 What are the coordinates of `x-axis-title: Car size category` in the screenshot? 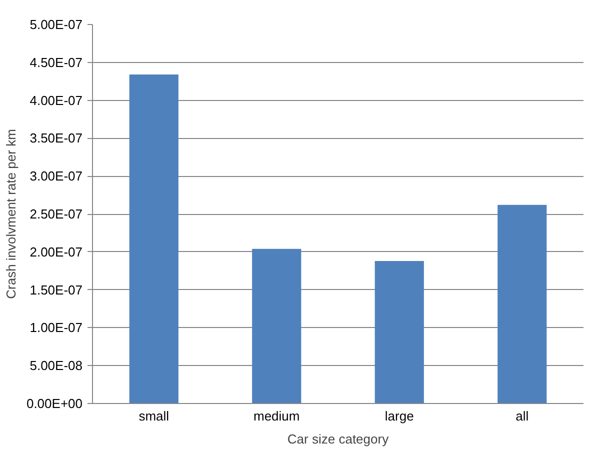 It's located at (338, 439).